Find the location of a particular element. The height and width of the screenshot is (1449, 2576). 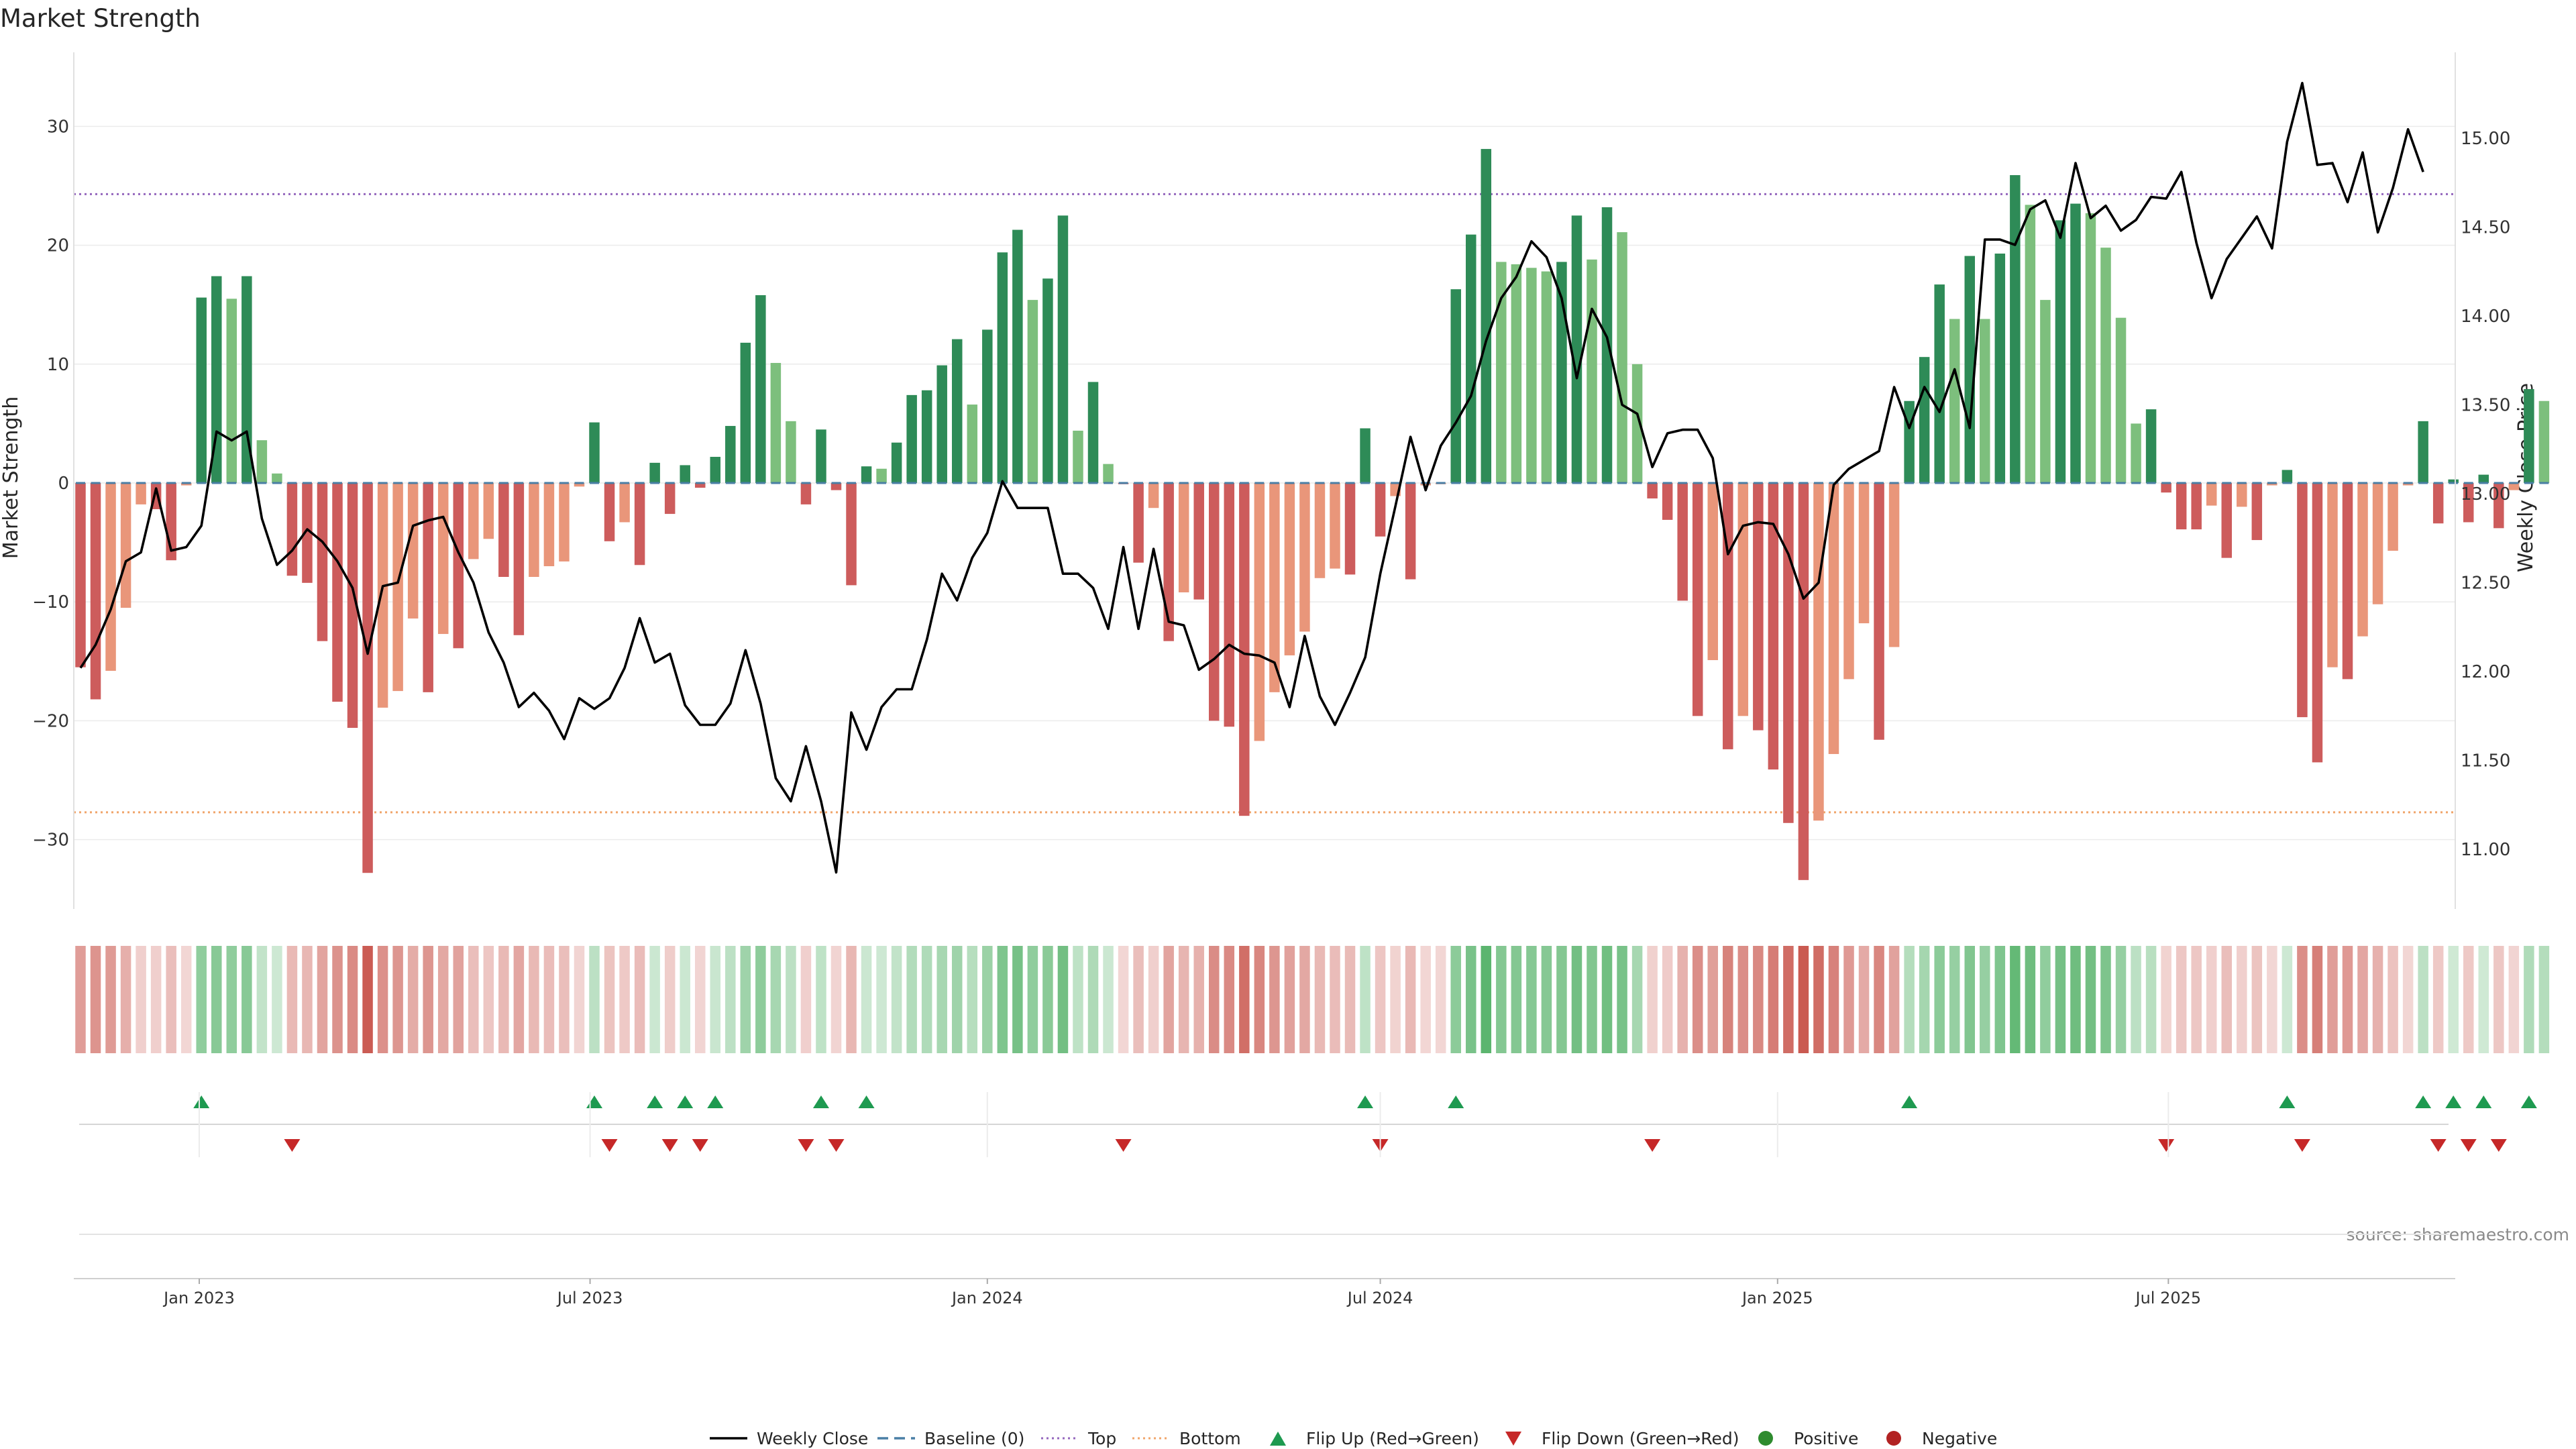

flip-down-marker is located at coordinates (1652, 1145).